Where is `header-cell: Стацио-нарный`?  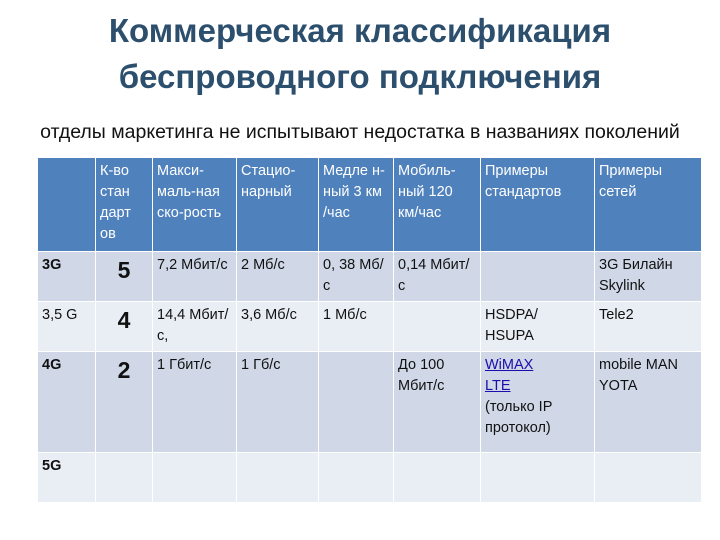
header-cell: Стацио-нарный is located at coordinates (277, 204).